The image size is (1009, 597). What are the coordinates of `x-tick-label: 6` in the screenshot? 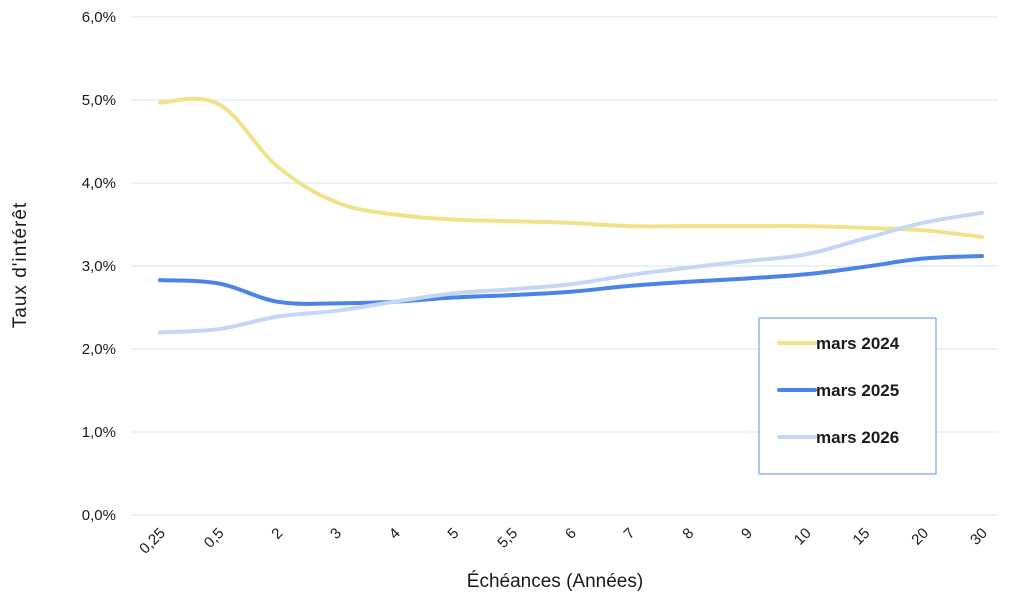 It's located at (571, 534).